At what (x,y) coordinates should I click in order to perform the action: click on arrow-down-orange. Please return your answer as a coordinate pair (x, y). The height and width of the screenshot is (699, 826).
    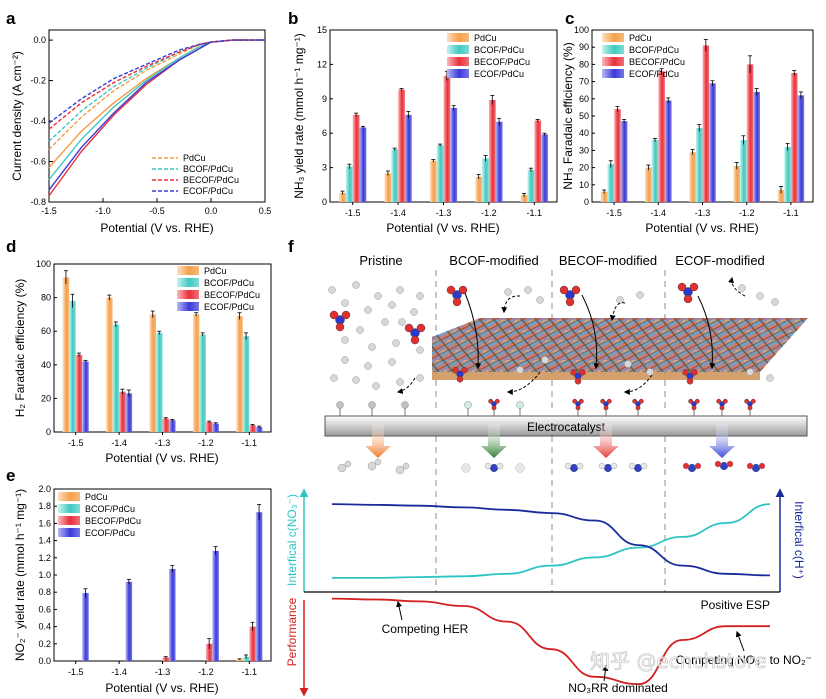
    Looking at the image, I should click on (378, 441).